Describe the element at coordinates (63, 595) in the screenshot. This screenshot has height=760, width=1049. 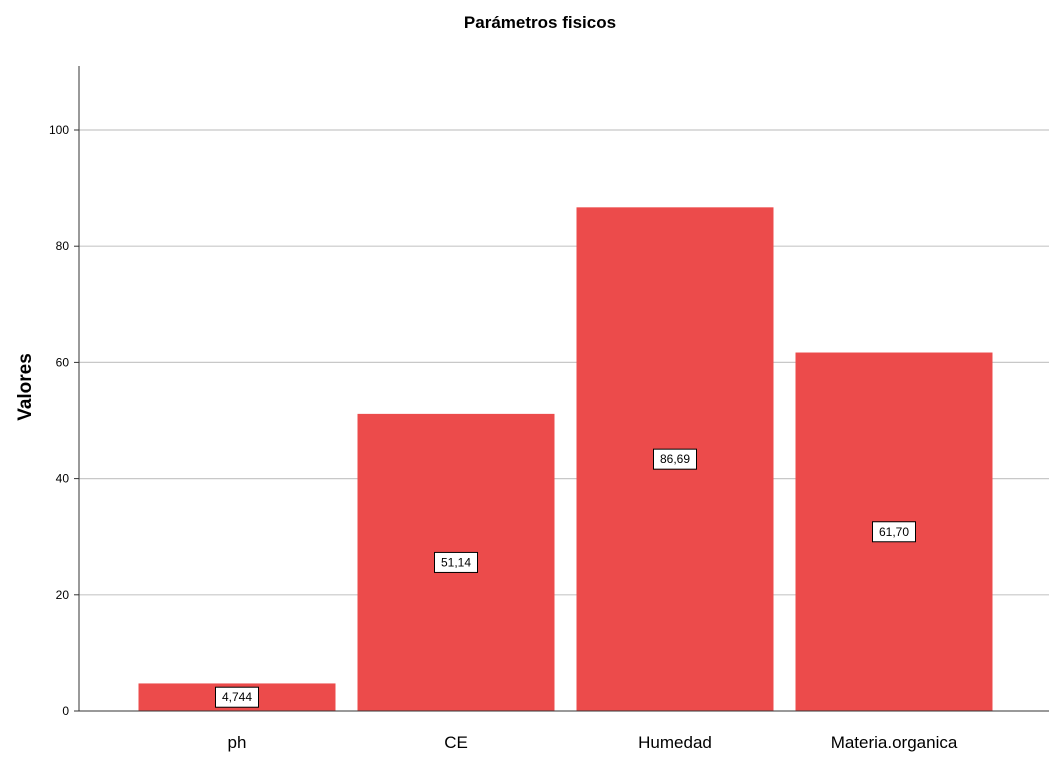
I see `y-tick-label: 20` at that location.